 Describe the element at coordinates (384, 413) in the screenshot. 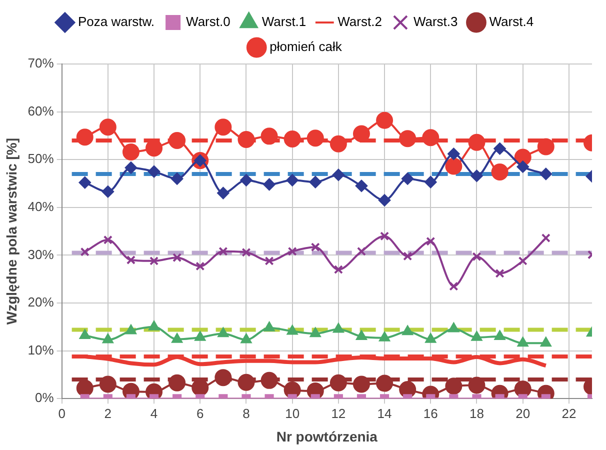

I see `x-tick-label: 14` at that location.